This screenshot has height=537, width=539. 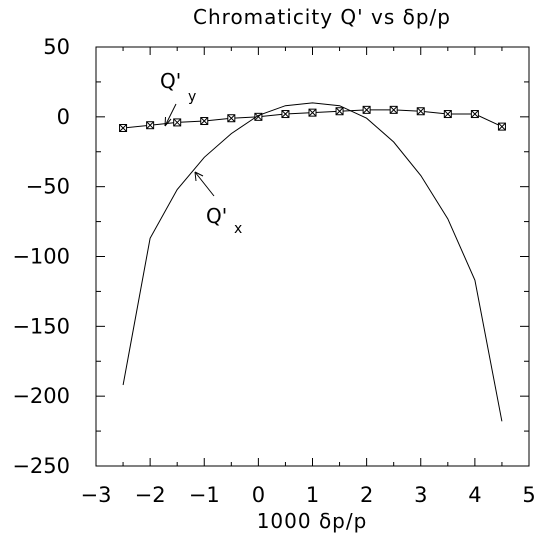 What do you see at coordinates (41, 466) in the screenshot?
I see `y-tick-label: −250` at bounding box center [41, 466].